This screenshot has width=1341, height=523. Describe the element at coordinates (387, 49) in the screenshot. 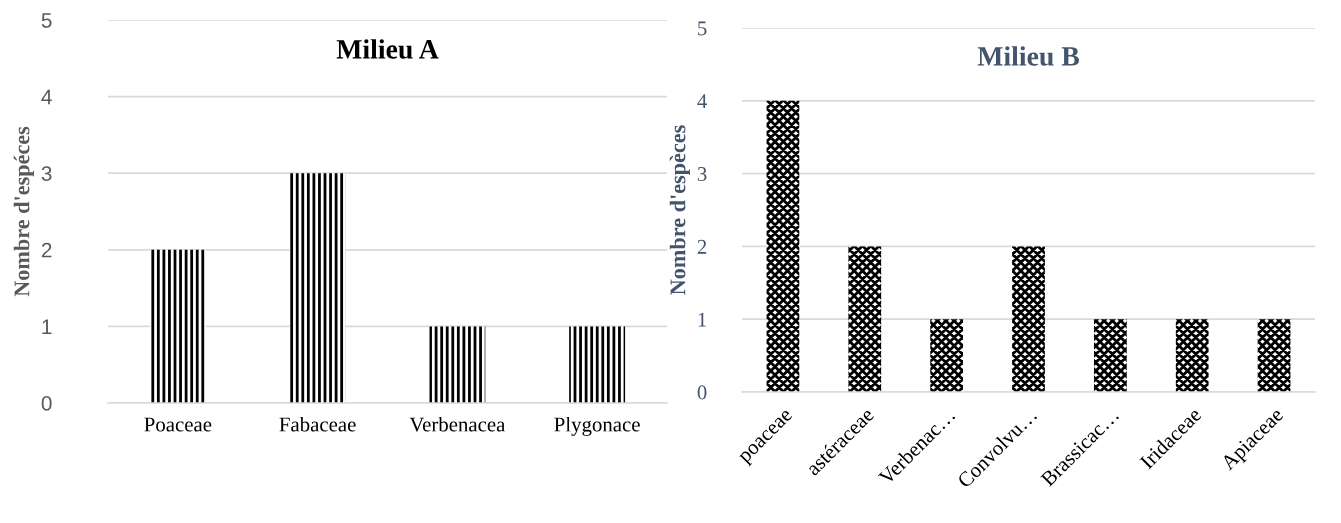

I see `text: Milieu A` at that location.